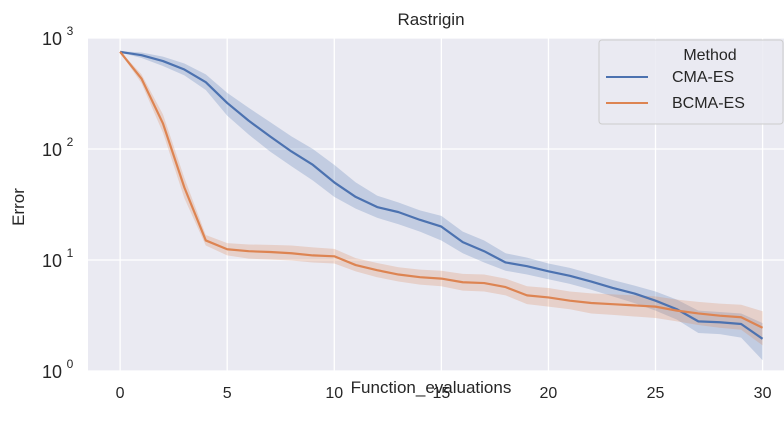  Describe the element at coordinates (763, 393) in the screenshot. I see `x-tick-label: 30` at that location.